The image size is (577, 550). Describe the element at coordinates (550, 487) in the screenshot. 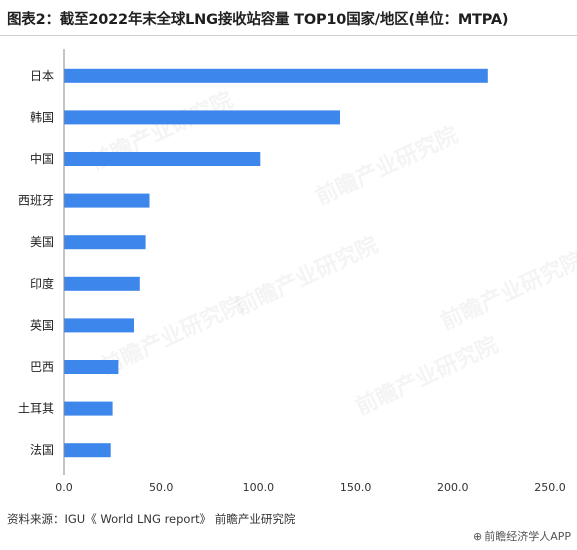

I see `x-tick-label: 250.0` at that location.